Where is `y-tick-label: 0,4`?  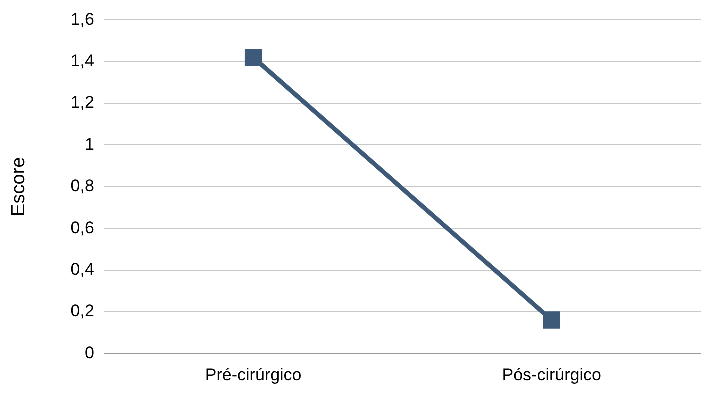
y-tick-label: 0,4 is located at coordinates (82, 269).